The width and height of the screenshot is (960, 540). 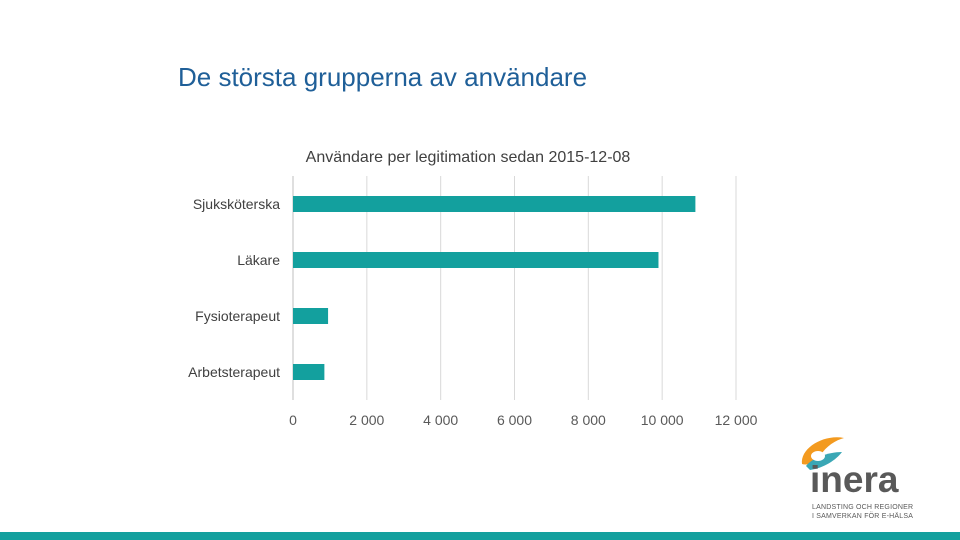 I want to click on x-tick-label: 4 000, so click(x=440, y=420).